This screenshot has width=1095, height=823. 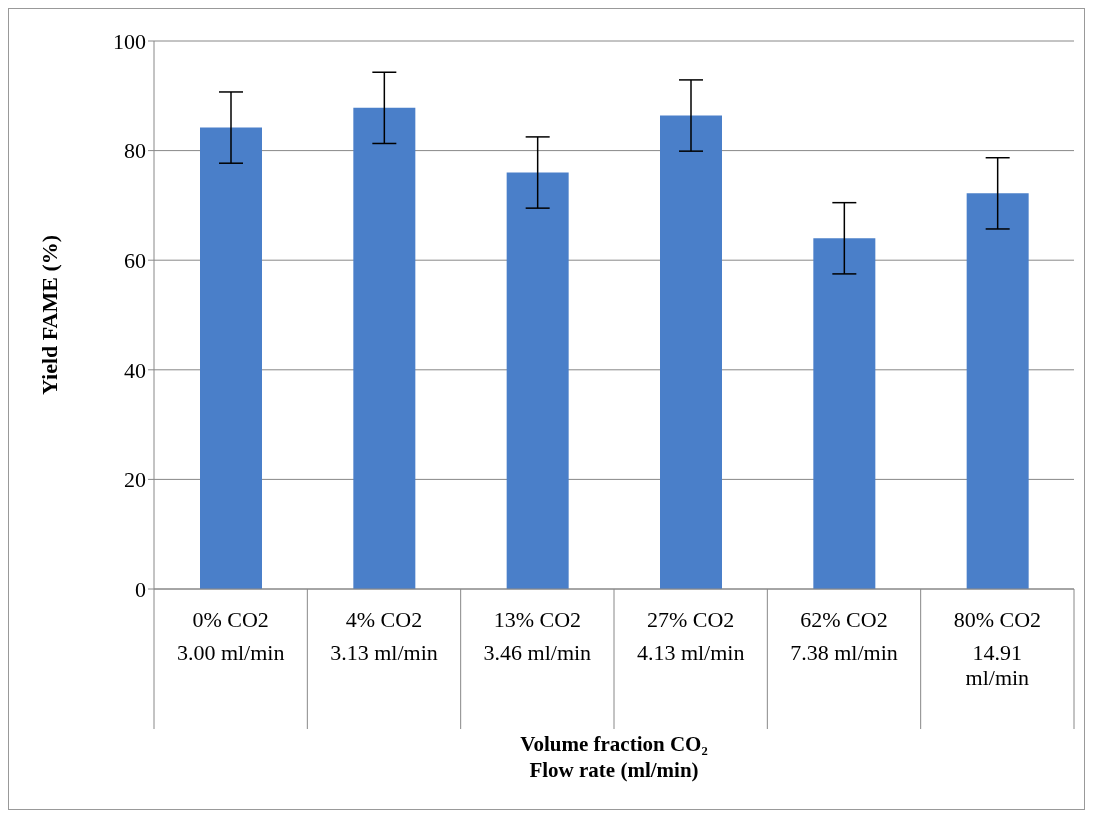 What do you see at coordinates (690, 636) in the screenshot?
I see `x-tick-label: 27% CO2 4.13 ml/min` at bounding box center [690, 636].